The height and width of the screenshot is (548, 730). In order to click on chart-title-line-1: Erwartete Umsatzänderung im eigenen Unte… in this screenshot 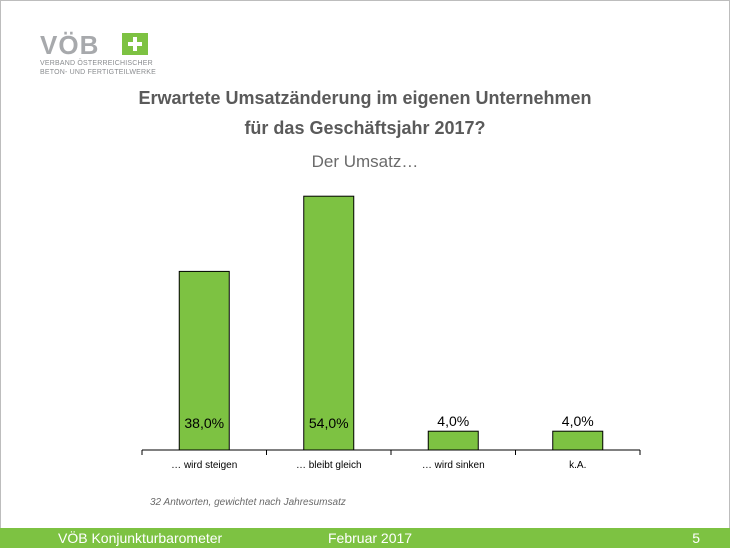, I will do `click(365, 98)`.